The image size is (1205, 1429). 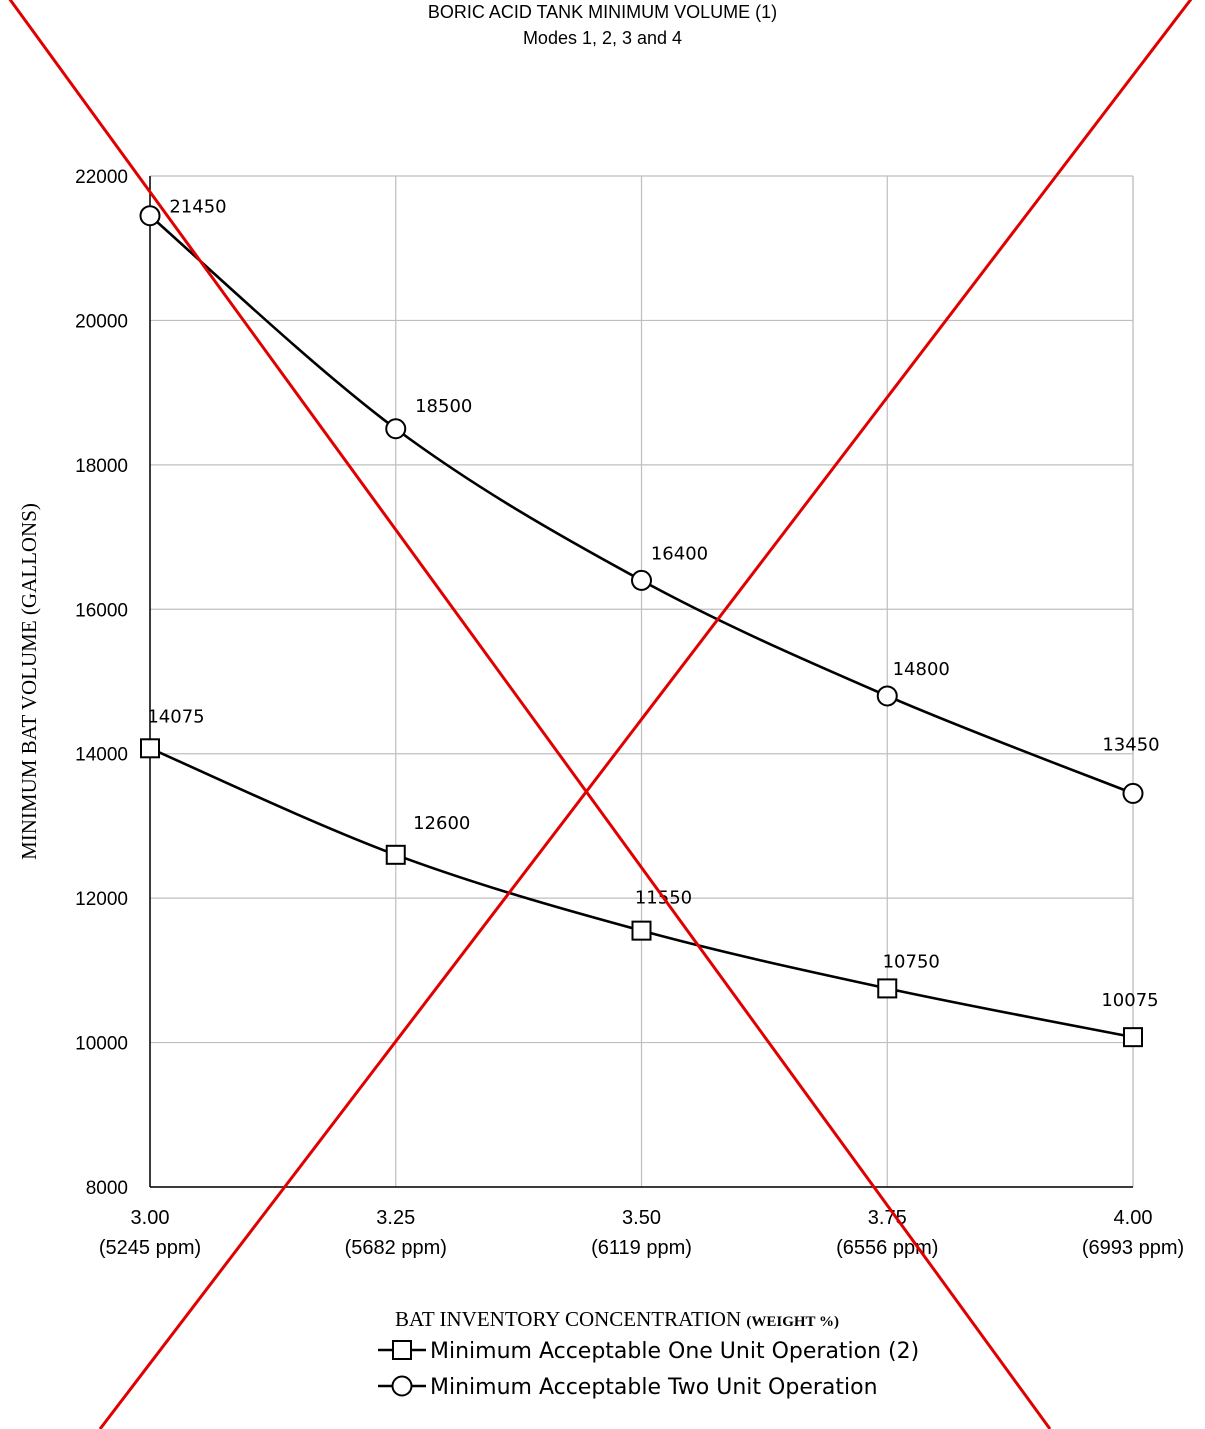 I want to click on chart-subtitle: Modes 1, 2, 3 and 4, so click(x=602, y=38).